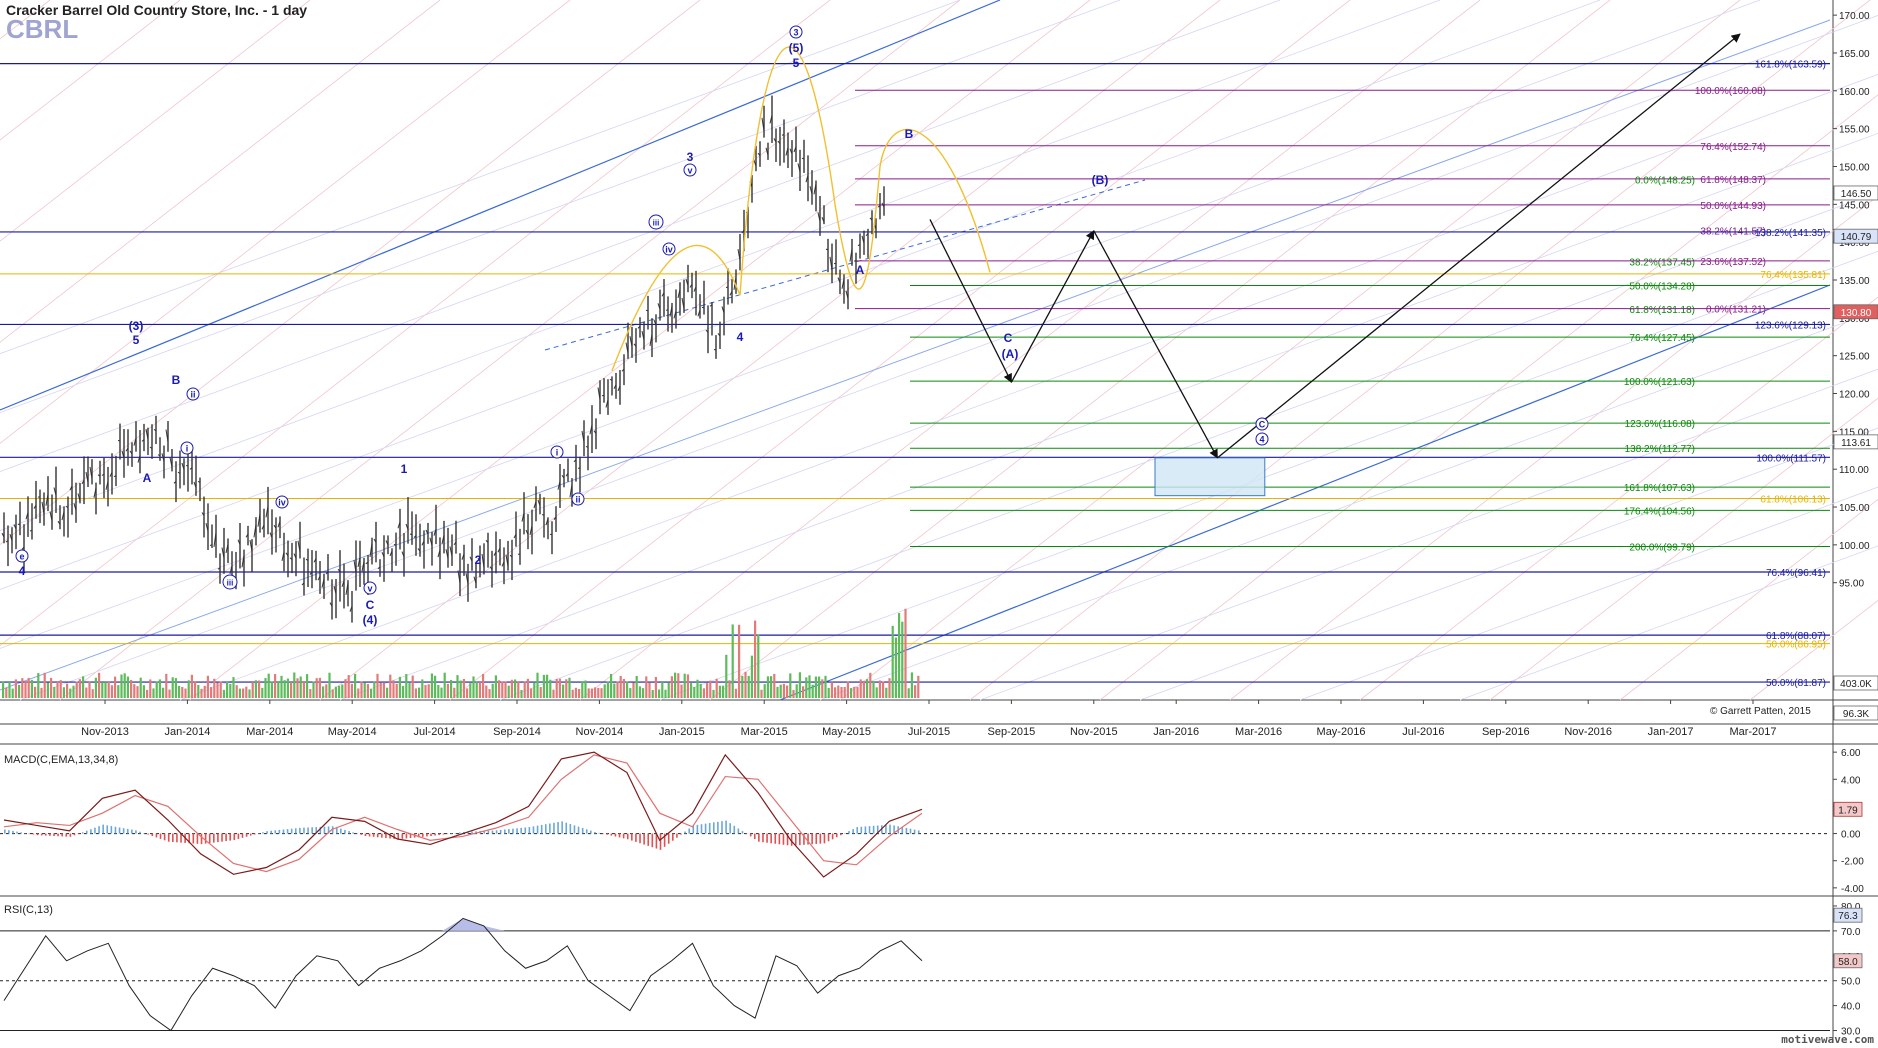  What do you see at coordinates (1671, 732) in the screenshot?
I see `date-tick-label: Jan-2017` at bounding box center [1671, 732].